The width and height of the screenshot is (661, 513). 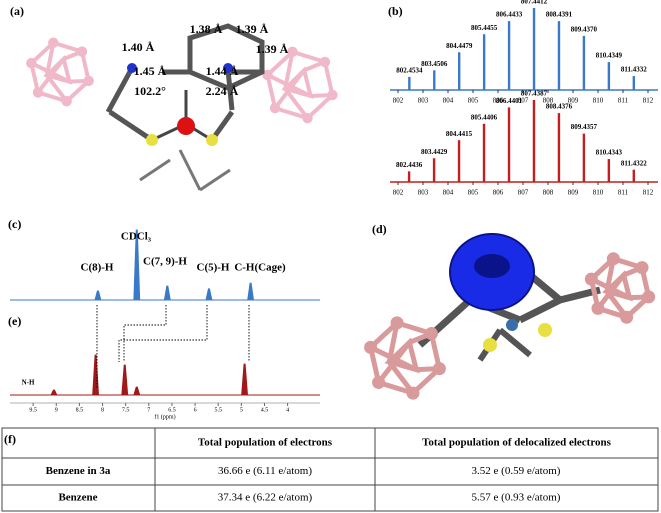 I want to click on x-tick-label: 4, so click(x=287, y=410).